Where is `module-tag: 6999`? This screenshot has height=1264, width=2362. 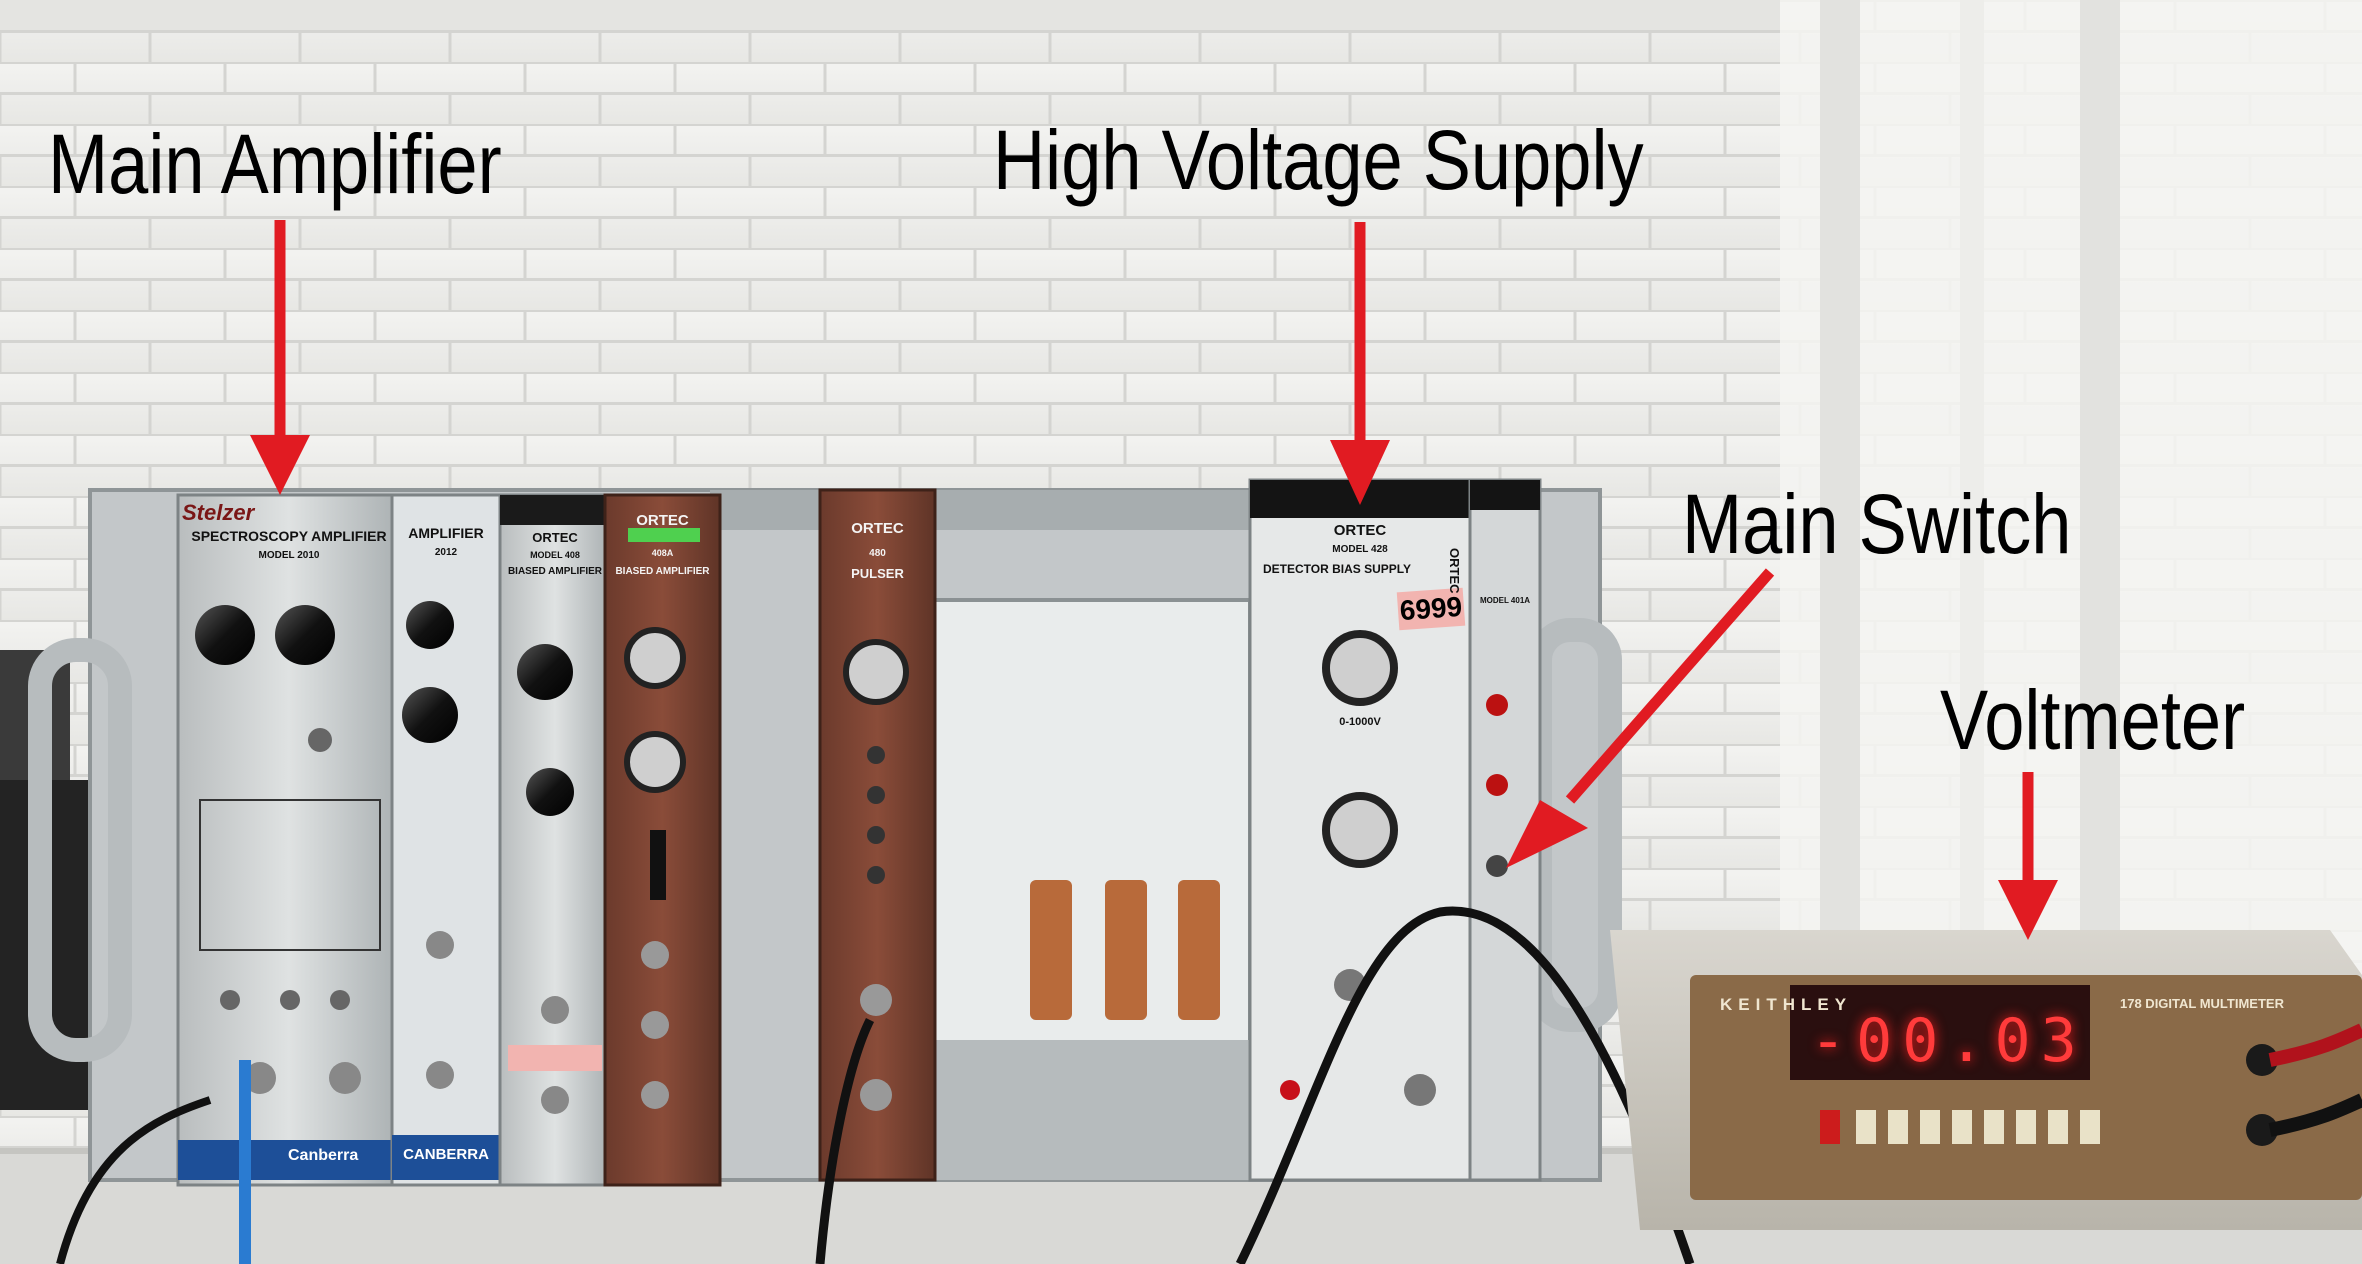
module-tag: 6999 is located at coordinates (1431, 609).